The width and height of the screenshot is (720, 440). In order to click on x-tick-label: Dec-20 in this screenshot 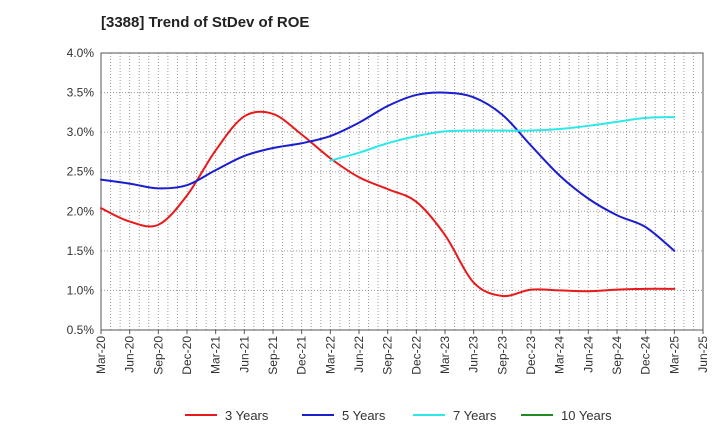, I will do `click(187, 355)`.